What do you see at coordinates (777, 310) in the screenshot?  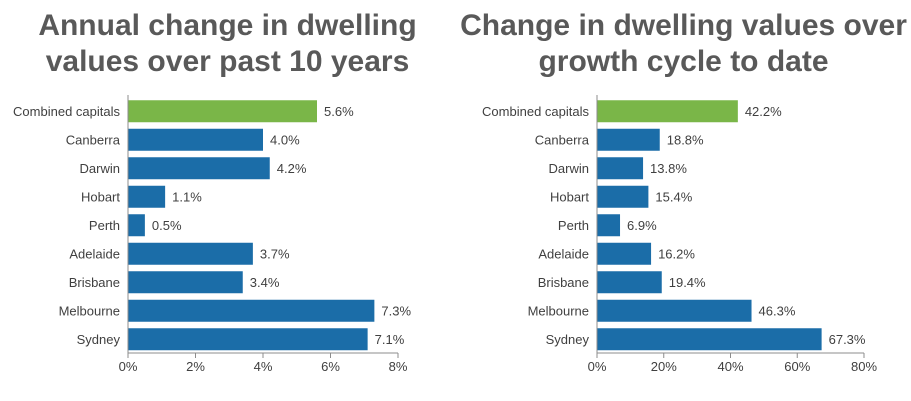 I see `value-label-melbourne: 46.3%` at bounding box center [777, 310].